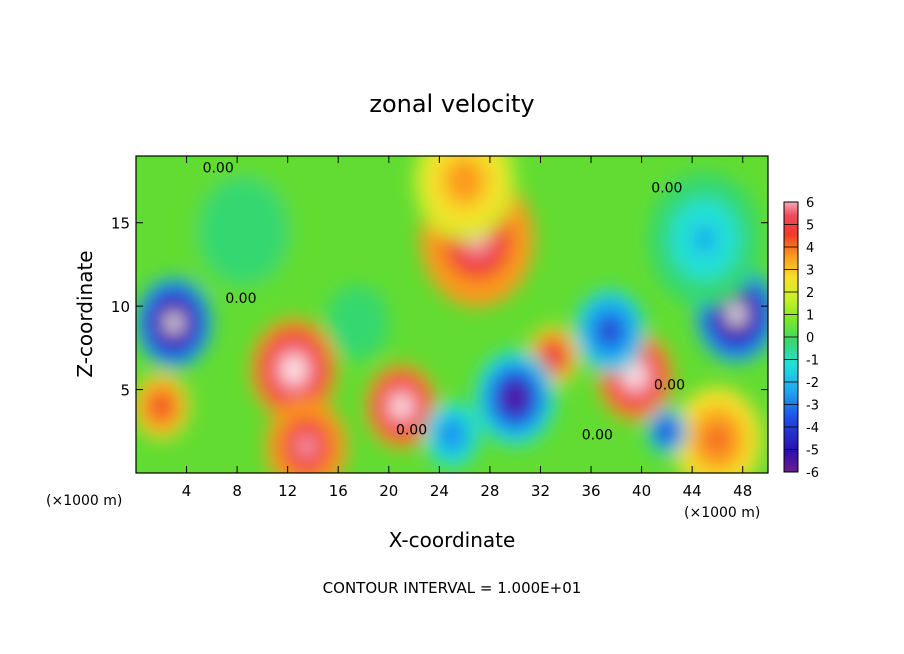 Image resolution: width=904 pixels, height=654 pixels. I want to click on y-tick-label: 15, so click(120, 224).